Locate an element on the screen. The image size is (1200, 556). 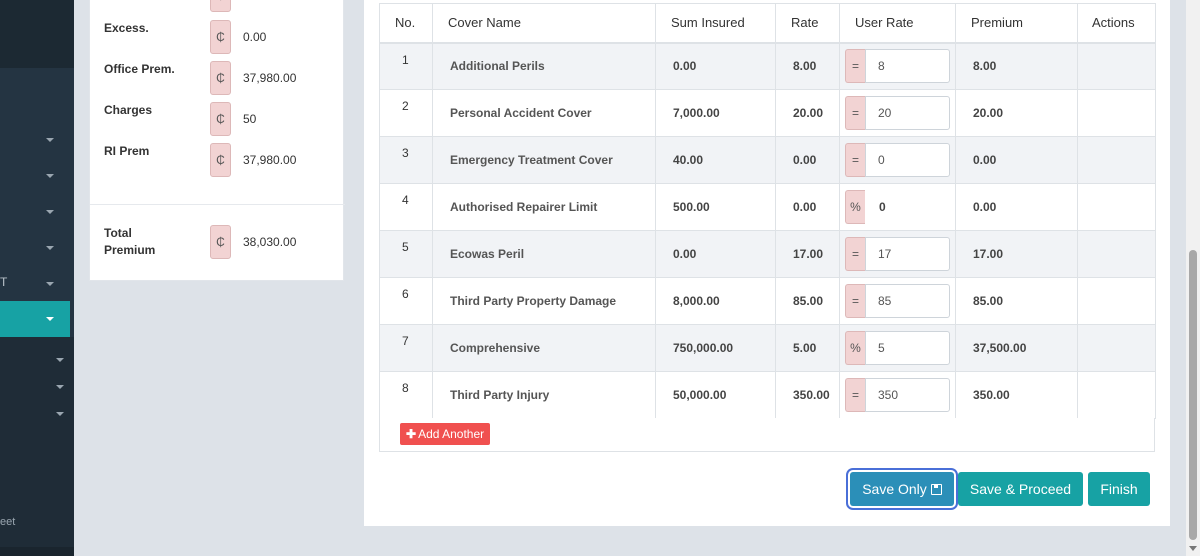
scroll-down-arrow-icon is located at coordinates (1193, 548).